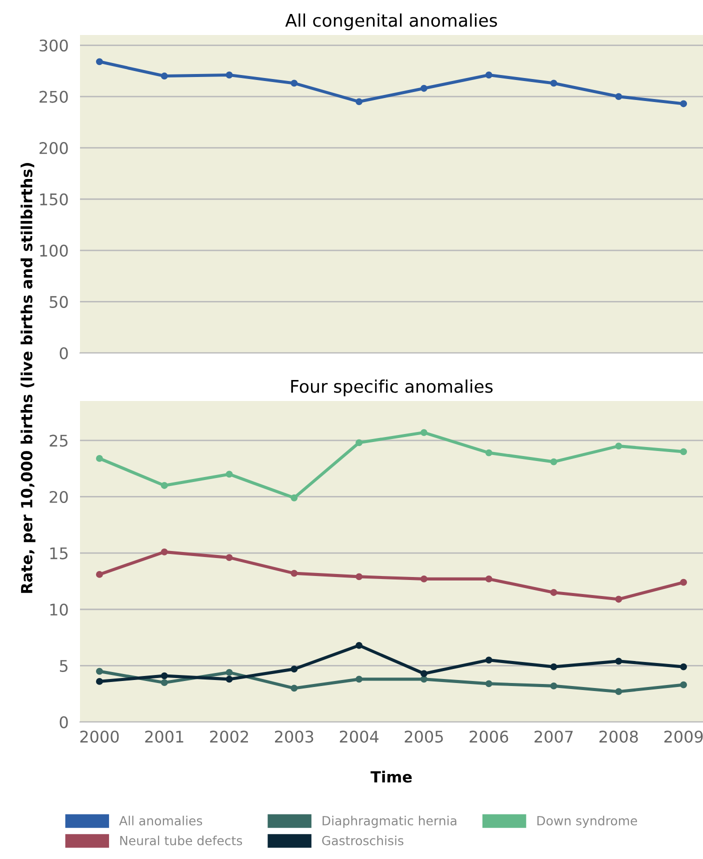 Image resolution: width=703 pixels, height=859 pixels. I want to click on x-tick-label: 2008, so click(618, 736).